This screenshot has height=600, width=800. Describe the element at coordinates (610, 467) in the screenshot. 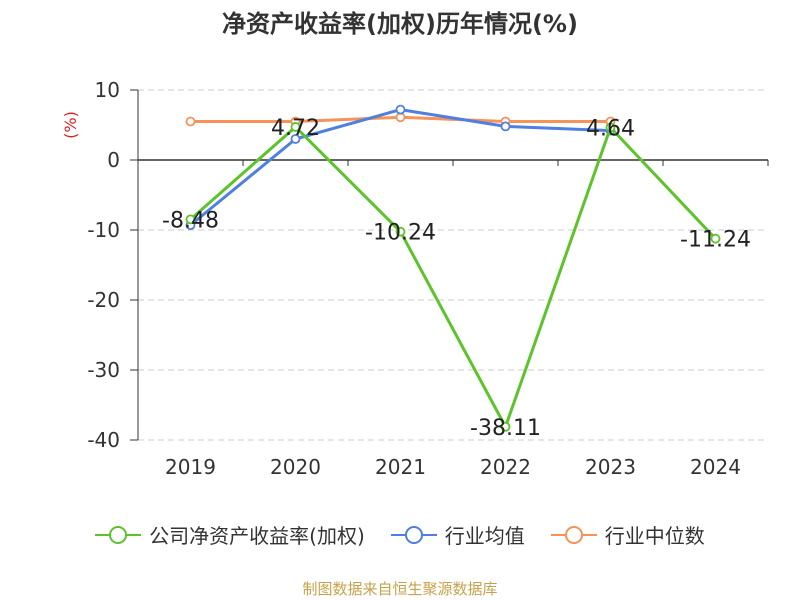

I see `x-tick-label: 2023` at that location.